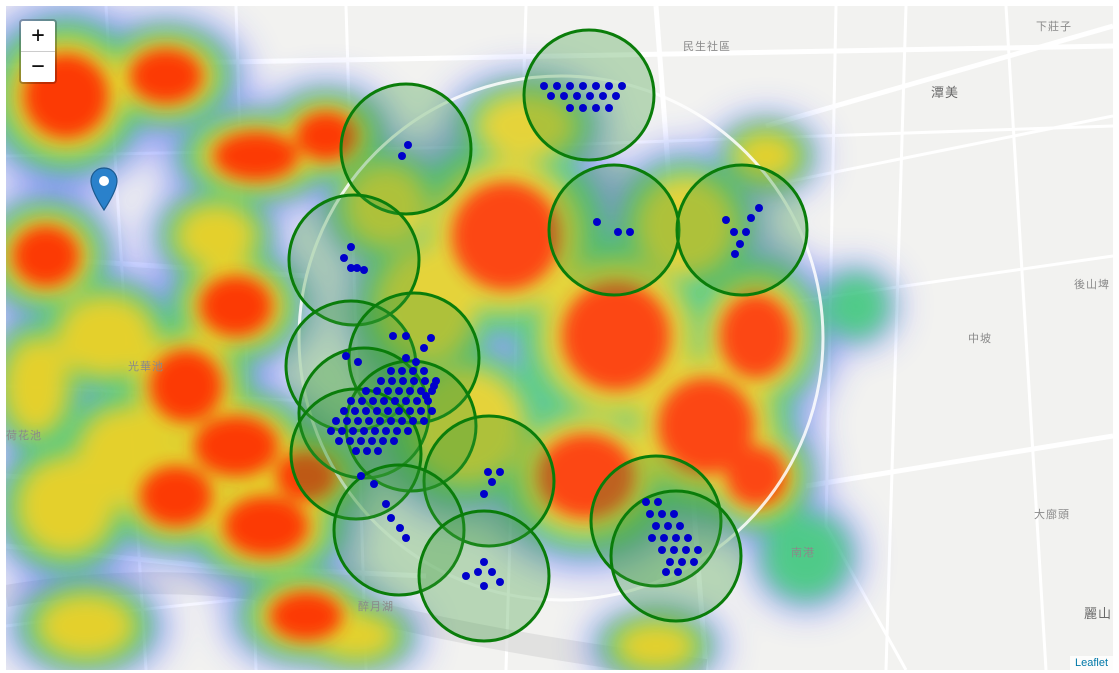 The width and height of the screenshot is (1119, 673). Describe the element at coordinates (38, 66) in the screenshot. I see `zoom-out-button: −` at that location.